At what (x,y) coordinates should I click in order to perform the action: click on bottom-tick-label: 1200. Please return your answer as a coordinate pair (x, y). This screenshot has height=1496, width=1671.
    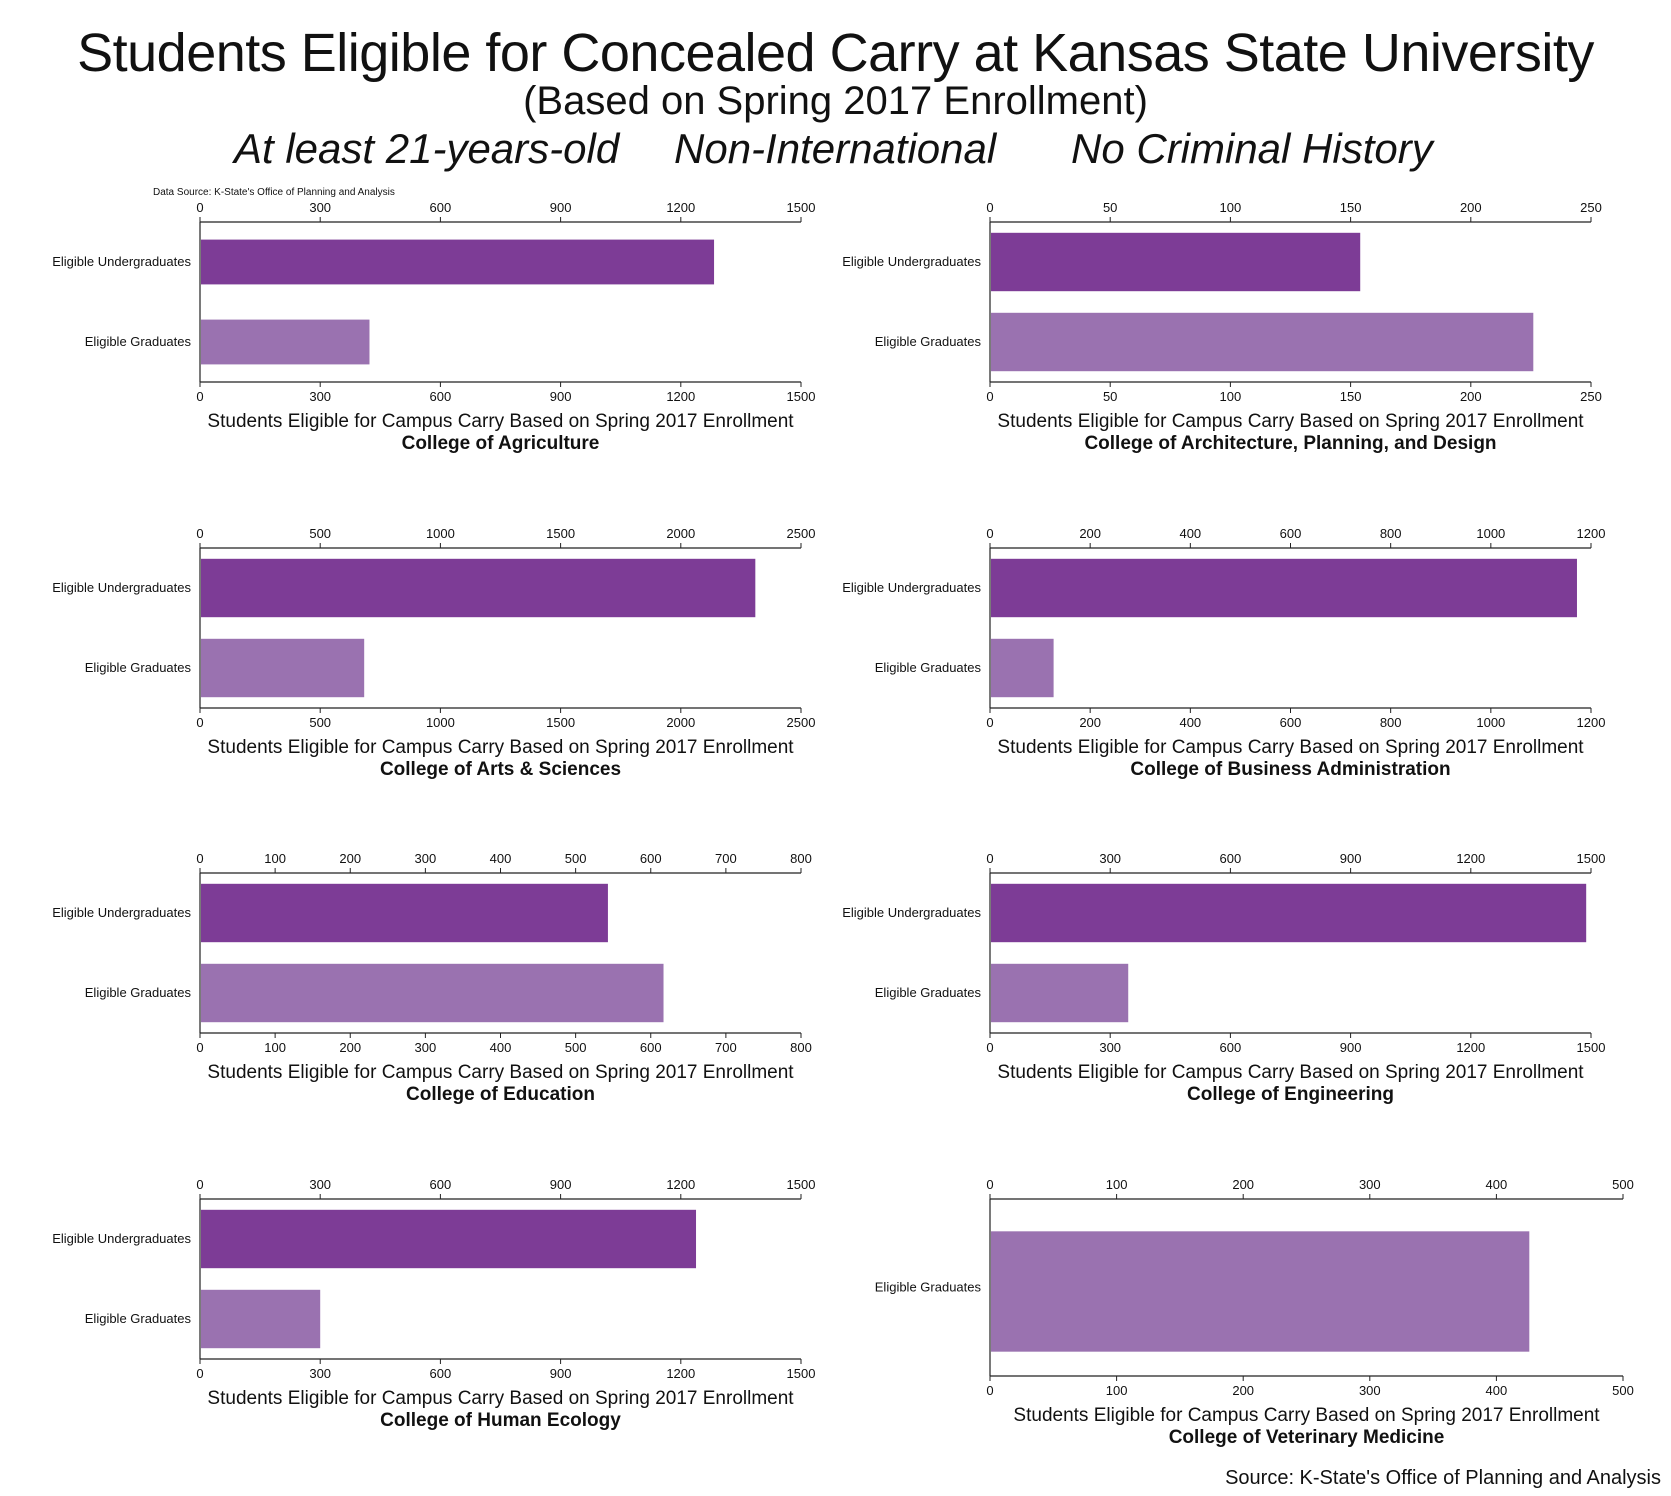
    Looking at the image, I should click on (680, 1373).